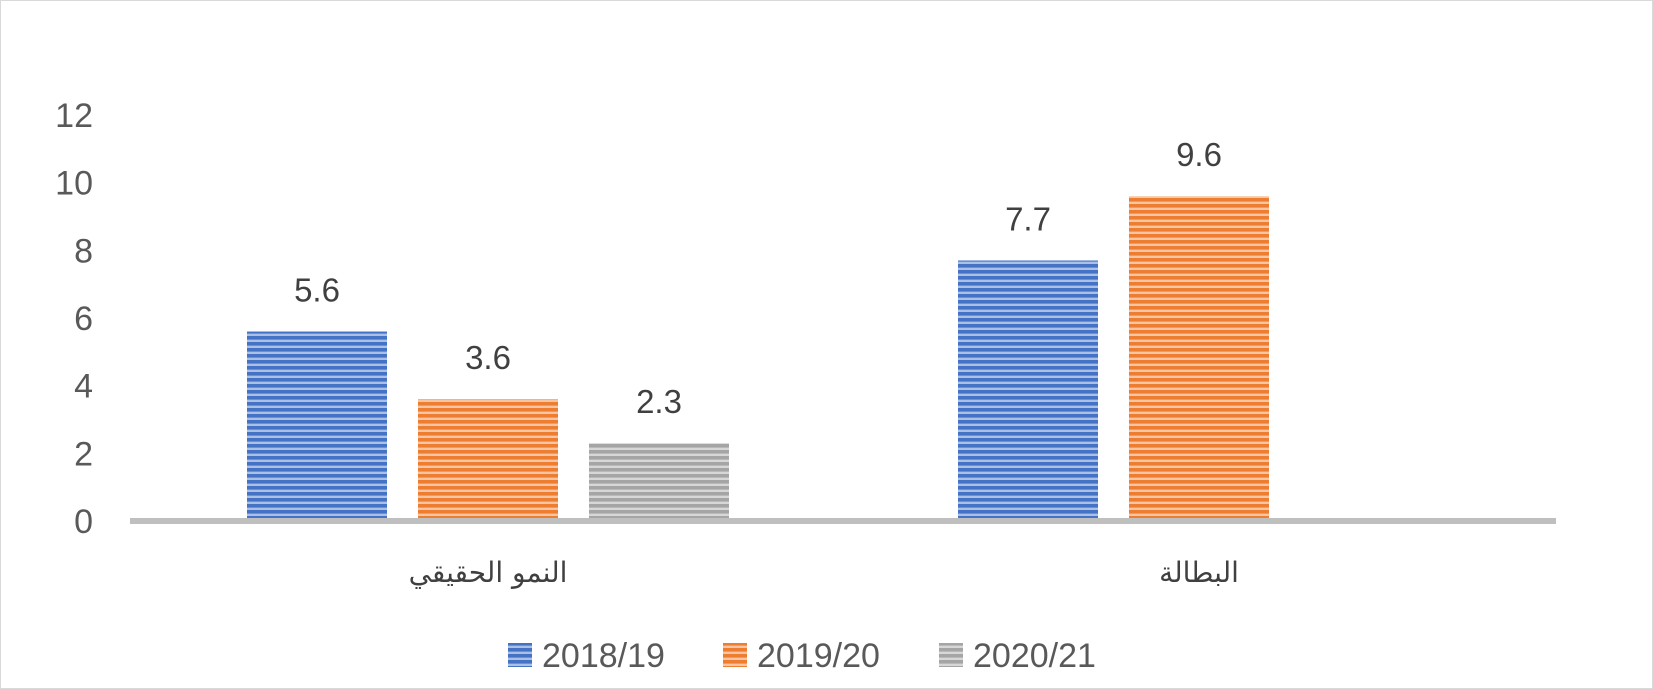 This screenshot has height=689, width=1653. What do you see at coordinates (83, 522) in the screenshot?
I see `y-tick-label: 0` at bounding box center [83, 522].